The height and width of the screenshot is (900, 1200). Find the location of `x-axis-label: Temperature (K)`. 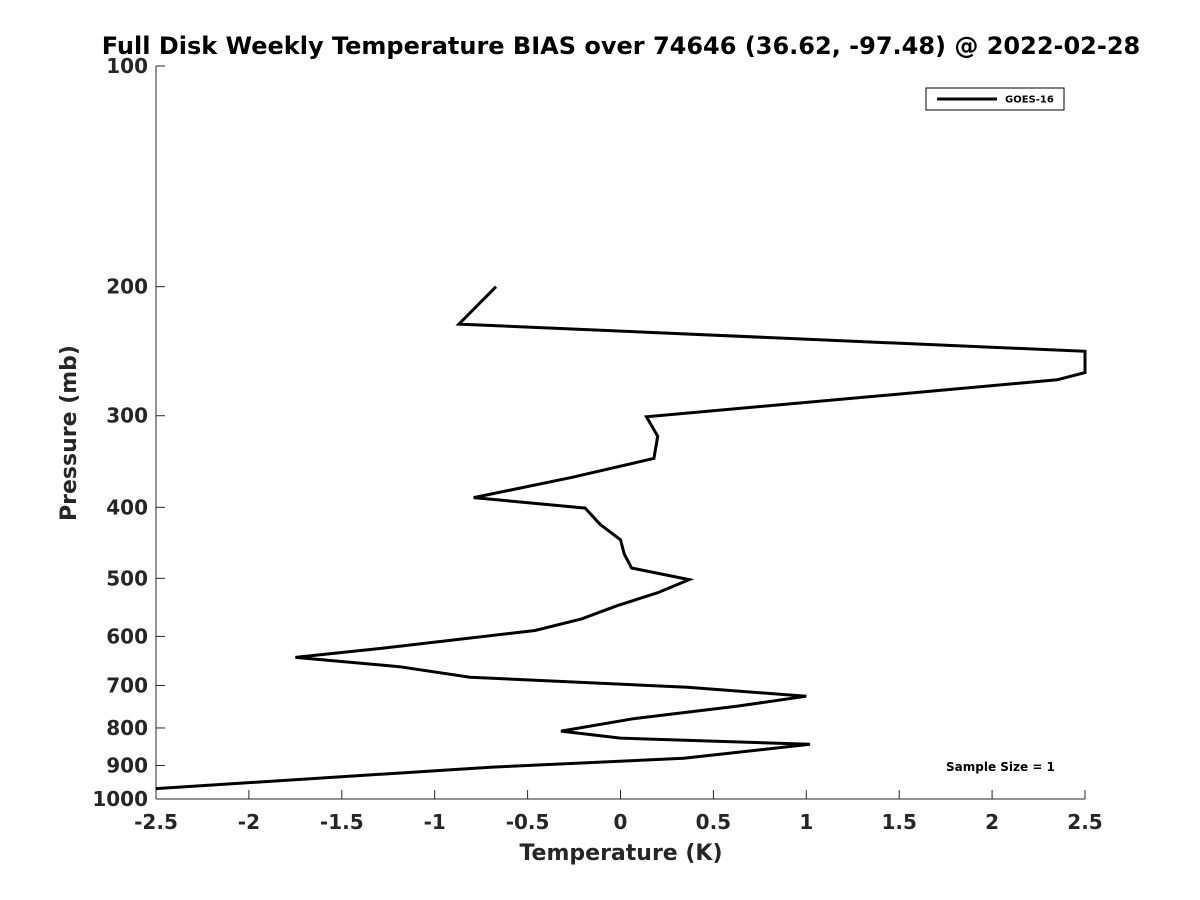

x-axis-label: Temperature (K) is located at coordinates (620, 853).